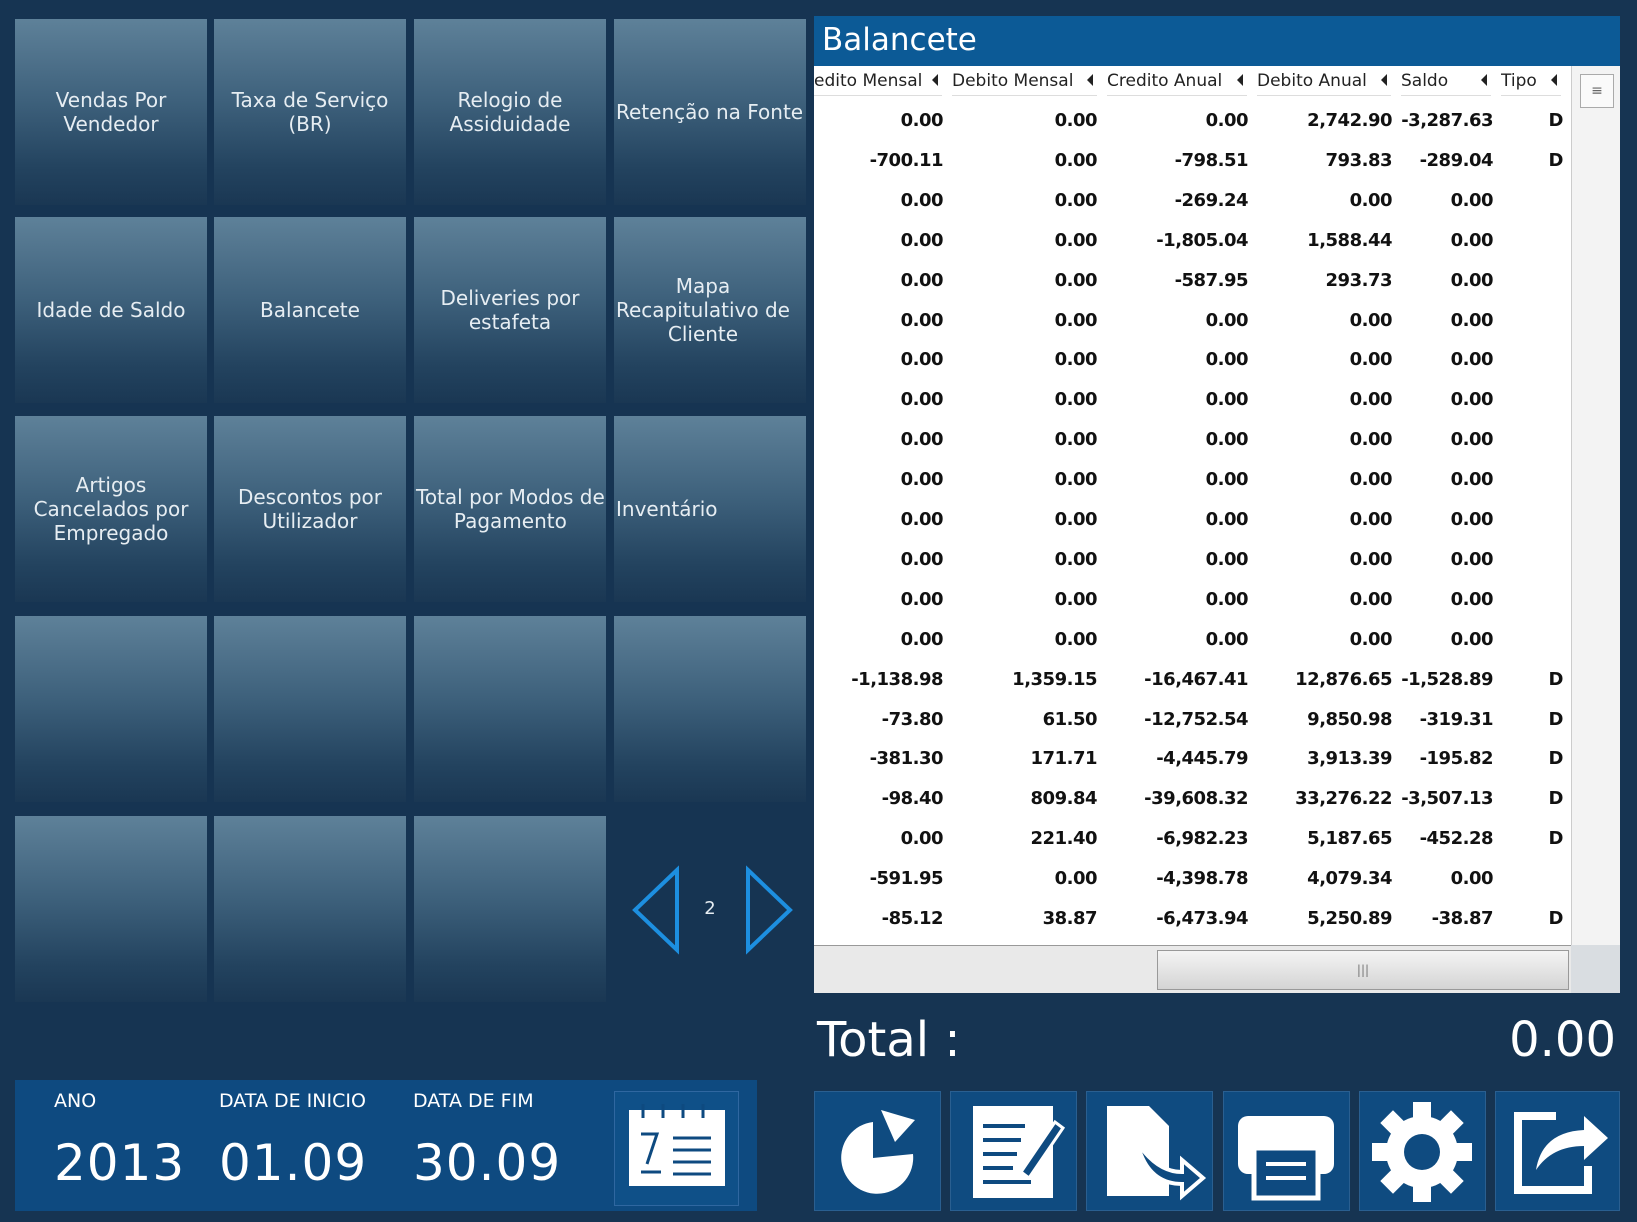 This screenshot has width=1637, height=1222. What do you see at coordinates (1343, 679) in the screenshot?
I see `table-cell: 12,876.65` at bounding box center [1343, 679].